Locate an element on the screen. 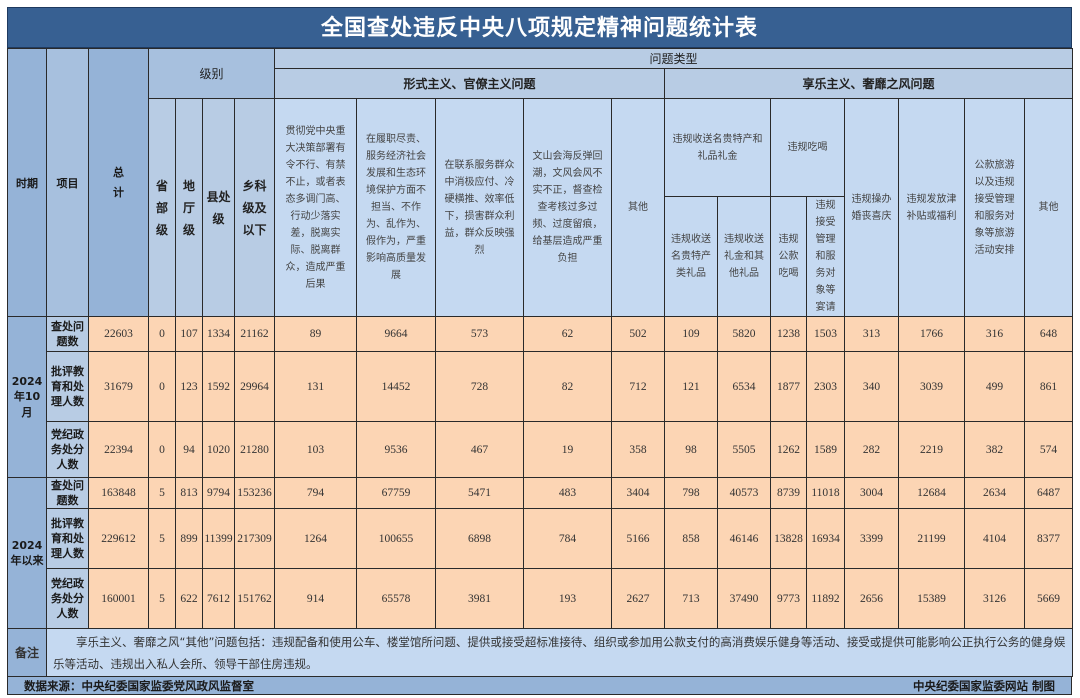 The height and width of the screenshot is (698, 1080). value-cell: 648 is located at coordinates (1049, 334).